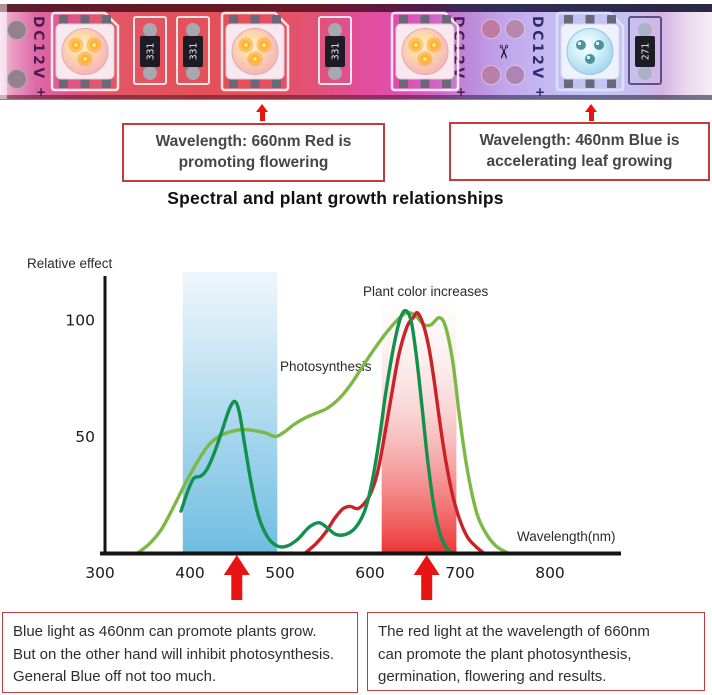 Image resolution: width=712 pixels, height=695 pixels. Describe the element at coordinates (419, 427) in the screenshot. I see `red-band` at that location.